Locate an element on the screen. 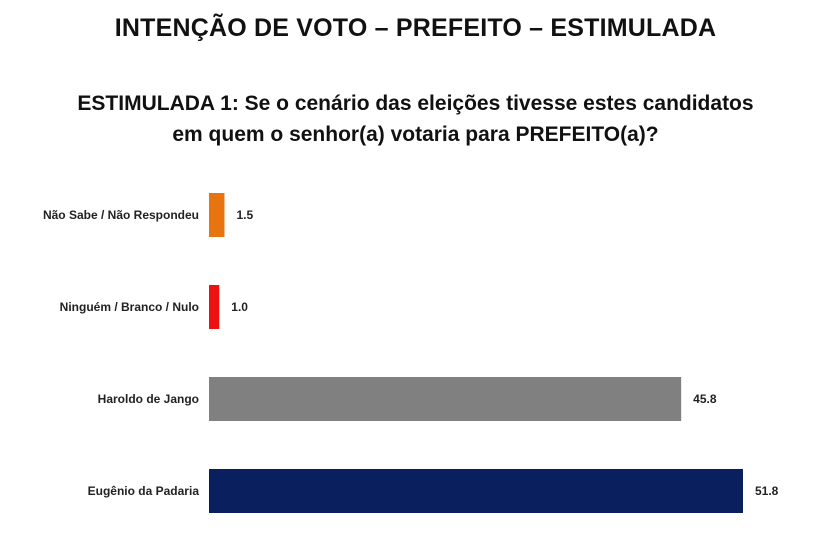 The image size is (831, 537). value-label-3: 51.8 is located at coordinates (767, 491).